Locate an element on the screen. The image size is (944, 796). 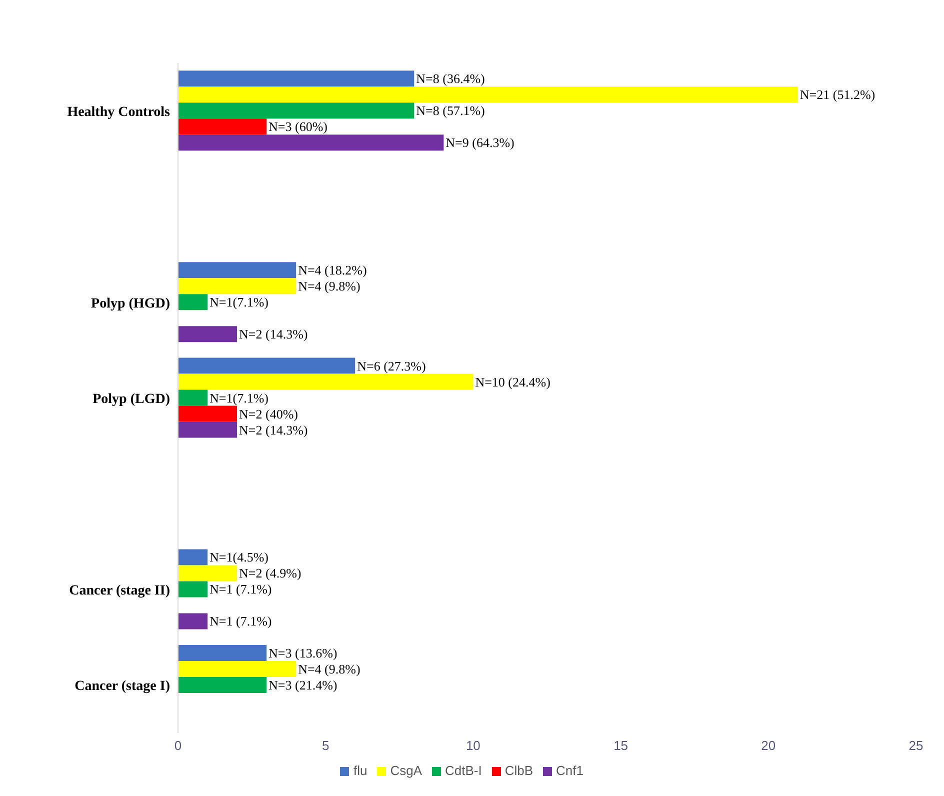
data-label: N=2 (4.9%) is located at coordinates (270, 573).